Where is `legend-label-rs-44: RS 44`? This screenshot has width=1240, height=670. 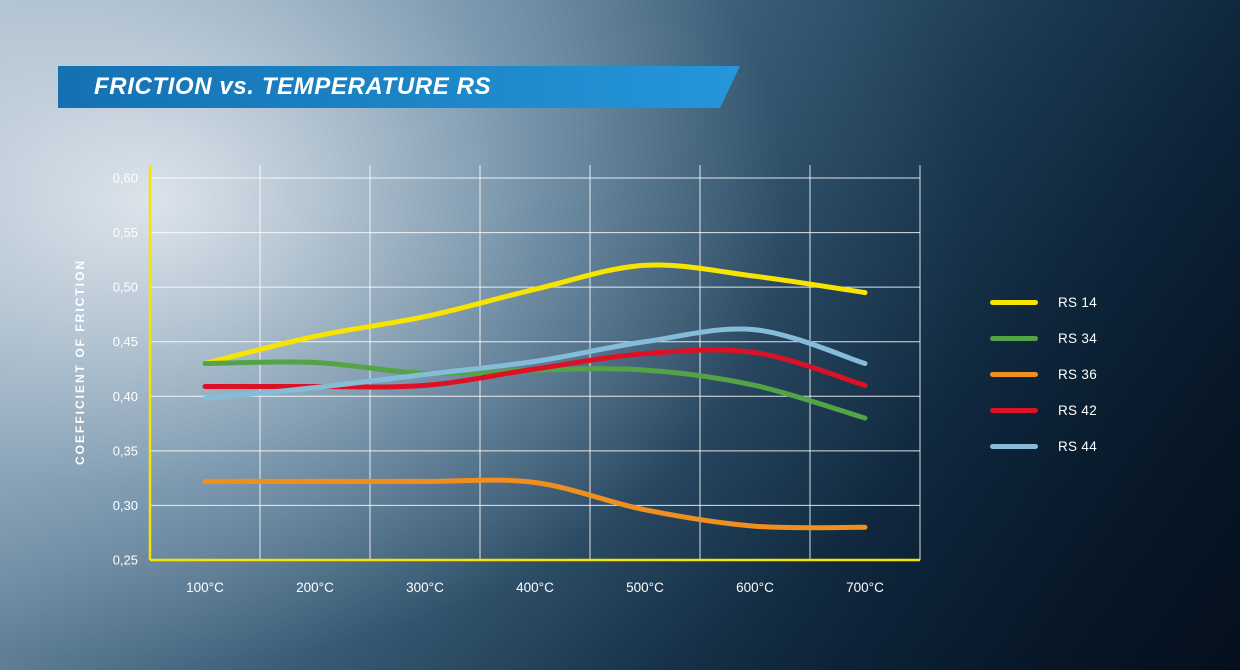
legend-label-rs-44: RS 44 is located at coordinates (1078, 446).